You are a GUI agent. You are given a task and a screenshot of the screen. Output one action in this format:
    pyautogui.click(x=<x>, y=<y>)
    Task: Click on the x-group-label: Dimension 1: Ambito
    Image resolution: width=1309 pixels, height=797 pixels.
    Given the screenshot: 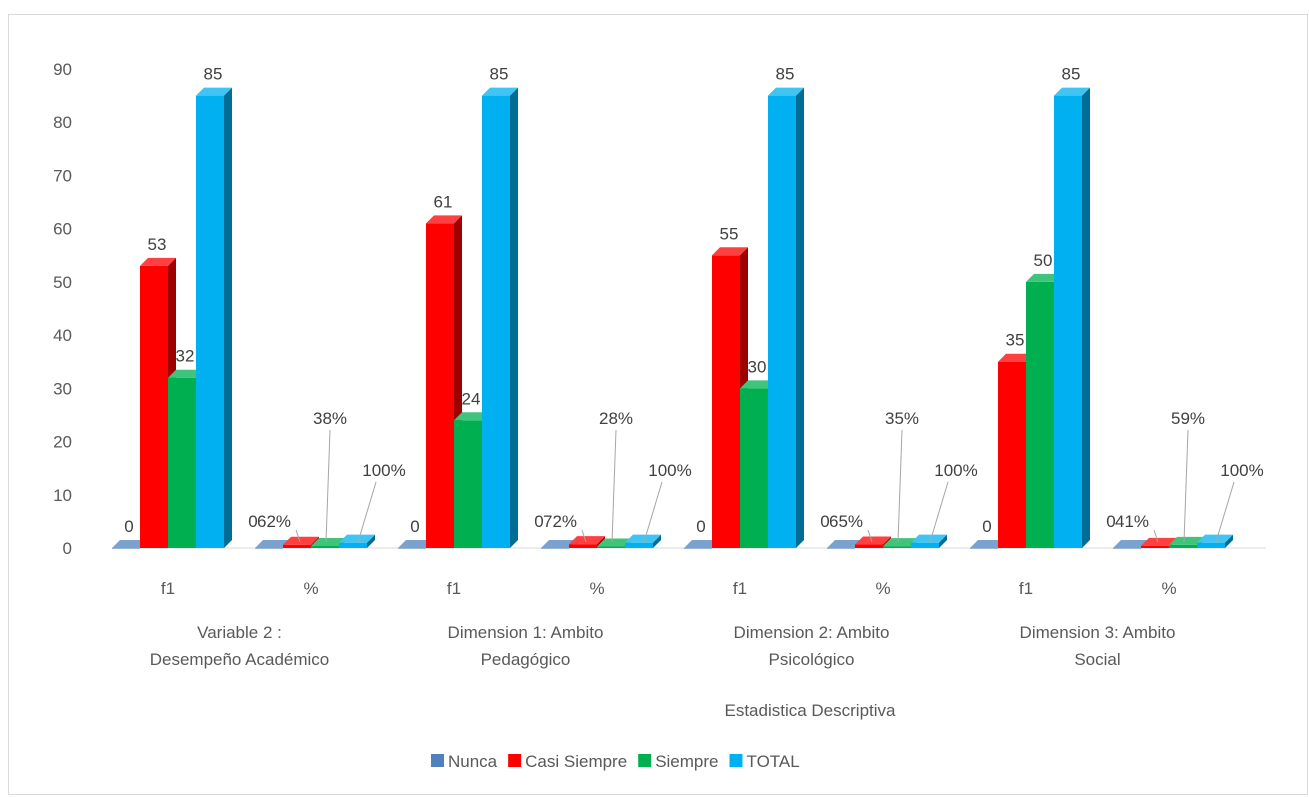 What is the action you would take?
    pyautogui.click(x=526, y=632)
    